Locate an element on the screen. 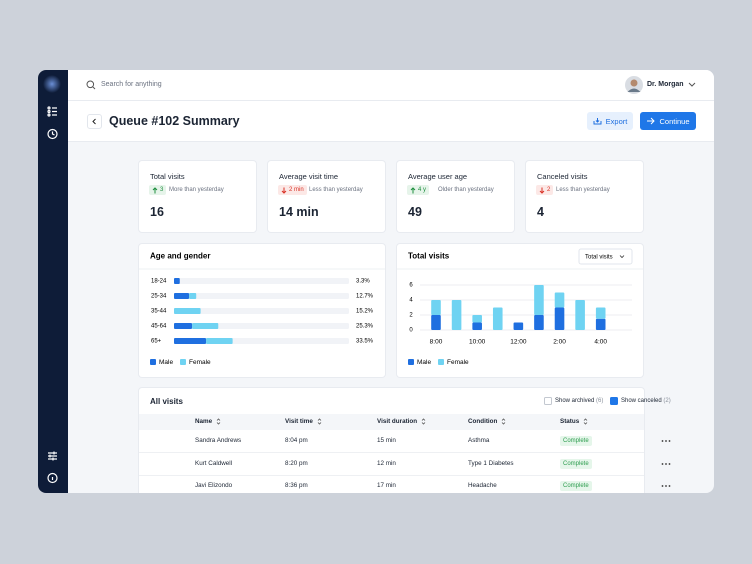 This screenshot has width=752, height=564. continue-label: Continue is located at coordinates (674, 121).